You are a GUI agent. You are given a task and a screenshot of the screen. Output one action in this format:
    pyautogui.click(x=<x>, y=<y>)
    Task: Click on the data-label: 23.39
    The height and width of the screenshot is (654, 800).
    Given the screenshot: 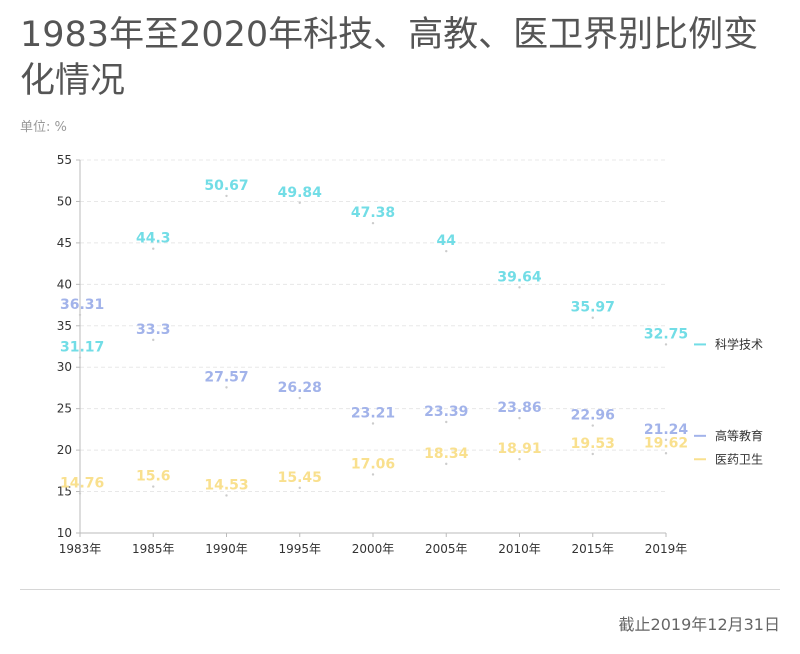 What is the action you would take?
    pyautogui.click(x=446, y=412)
    